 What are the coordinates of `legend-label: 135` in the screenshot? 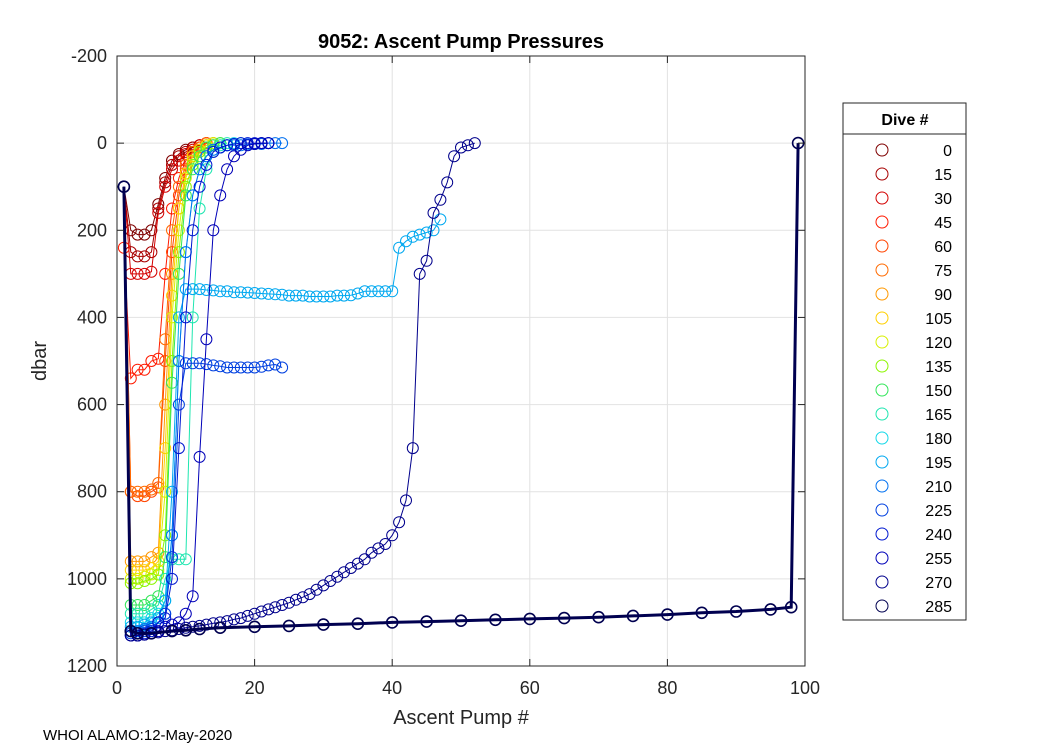 It's located at (938, 367).